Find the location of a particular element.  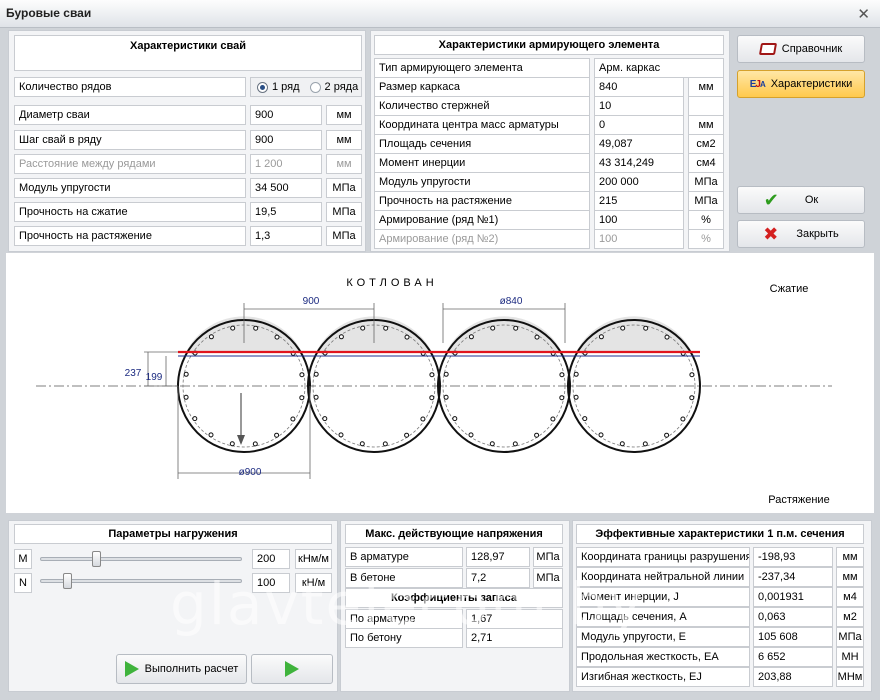

m-slider-thumb is located at coordinates (97, 559).